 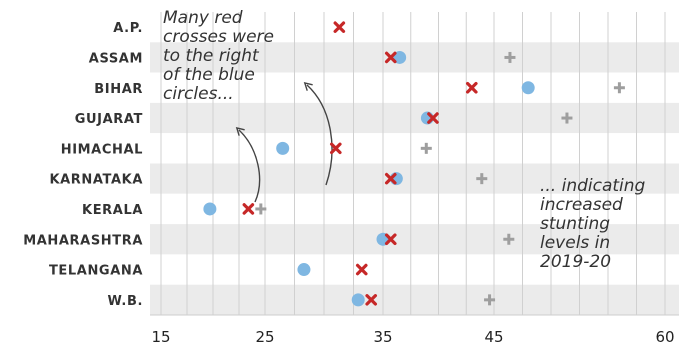 What do you see at coordinates (412, 337) in the screenshot?
I see `x-axis-ticks: 15 25 35 45 60` at bounding box center [412, 337].